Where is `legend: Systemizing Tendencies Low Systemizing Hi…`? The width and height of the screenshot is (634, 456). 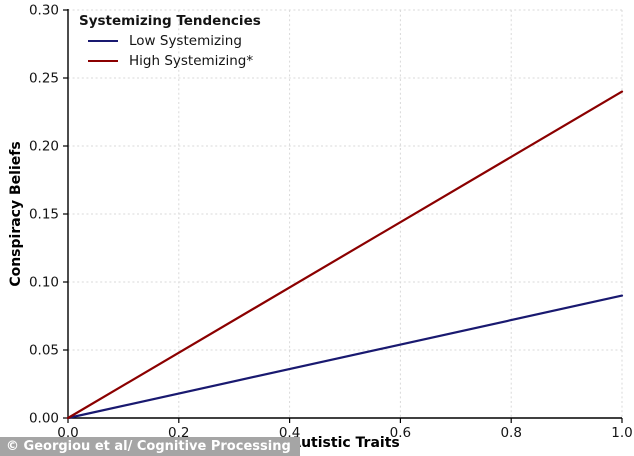 legend: Systemizing Tendencies Low Systemizing Hi… is located at coordinates (170, 43).